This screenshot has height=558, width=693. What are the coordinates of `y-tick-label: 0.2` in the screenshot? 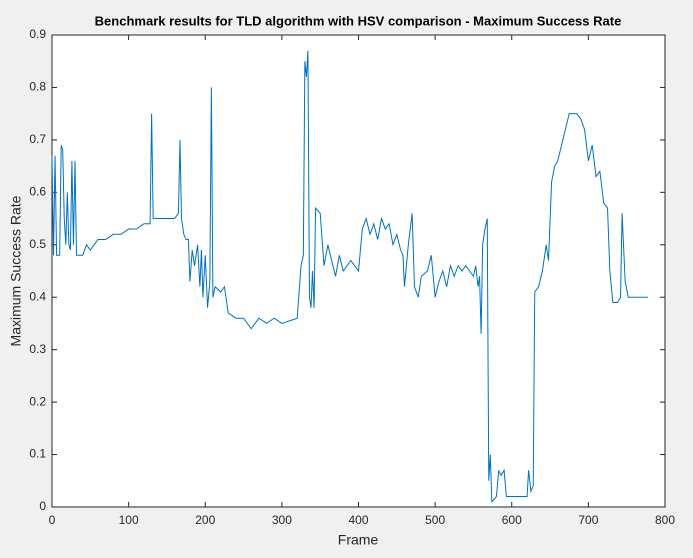 It's located at (37, 401).